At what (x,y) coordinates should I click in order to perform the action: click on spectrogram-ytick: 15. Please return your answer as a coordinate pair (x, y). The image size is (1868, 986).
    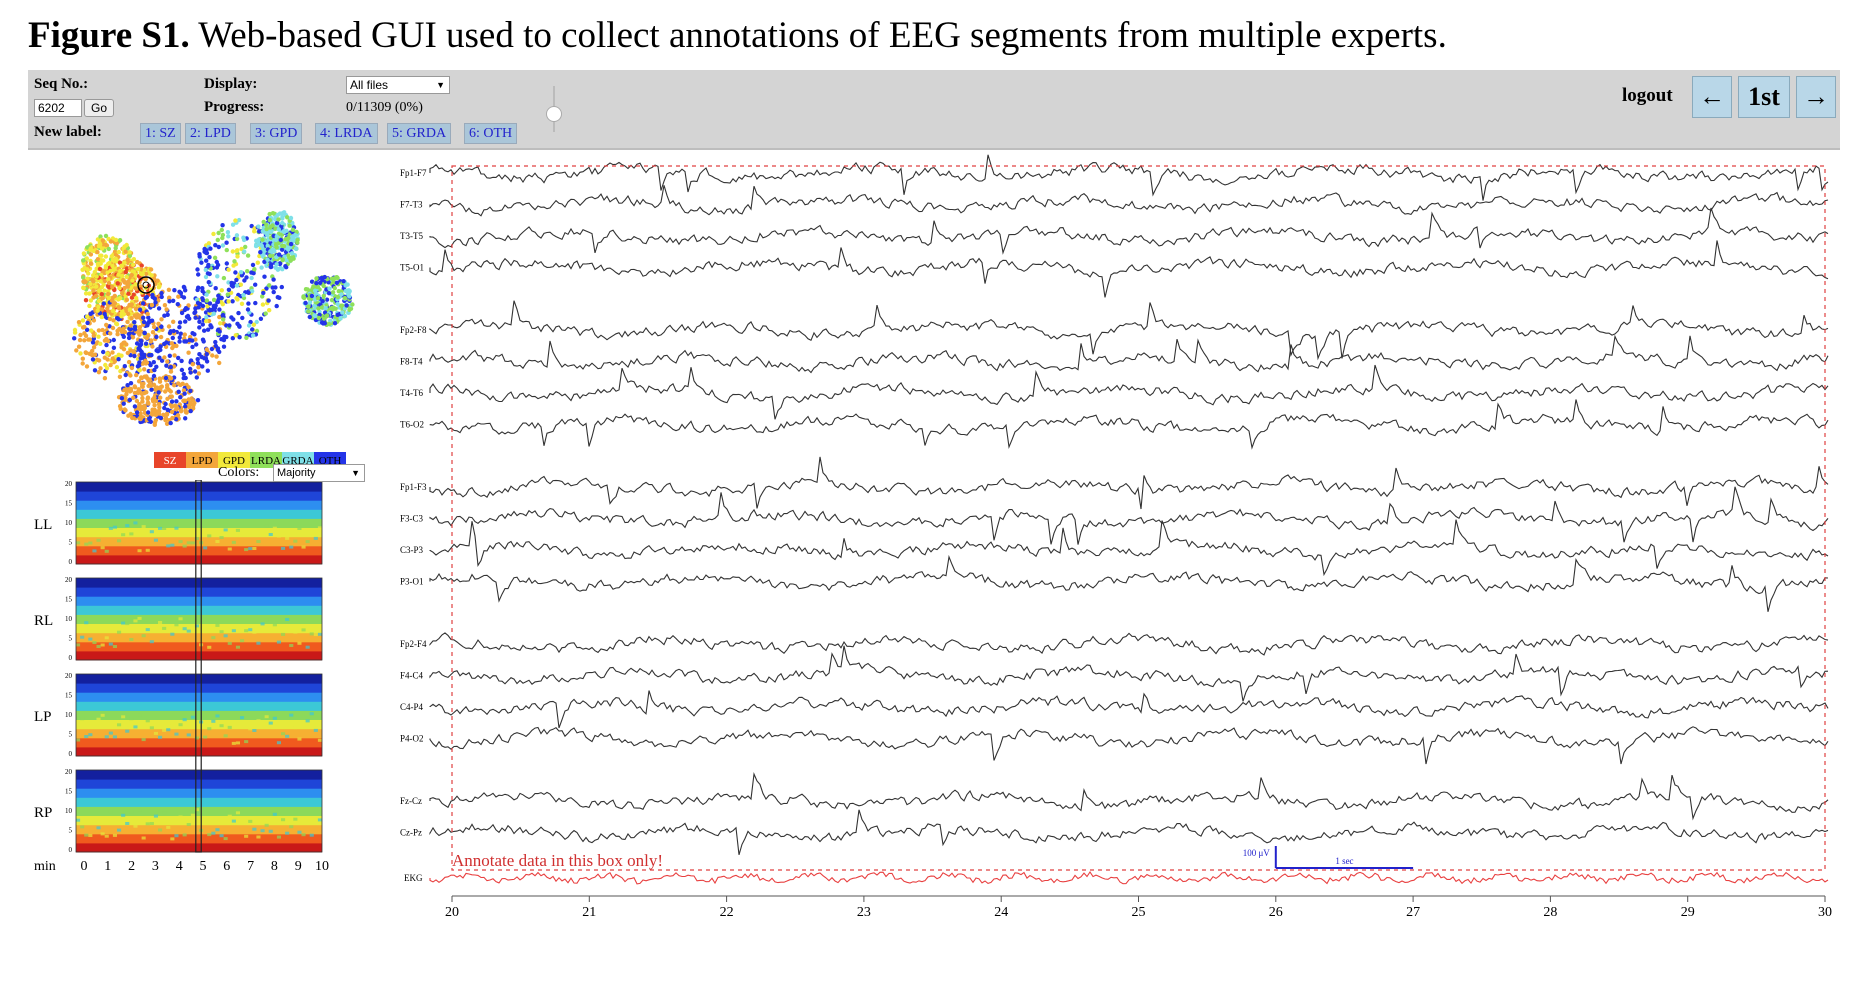
    Looking at the image, I should click on (69, 504).